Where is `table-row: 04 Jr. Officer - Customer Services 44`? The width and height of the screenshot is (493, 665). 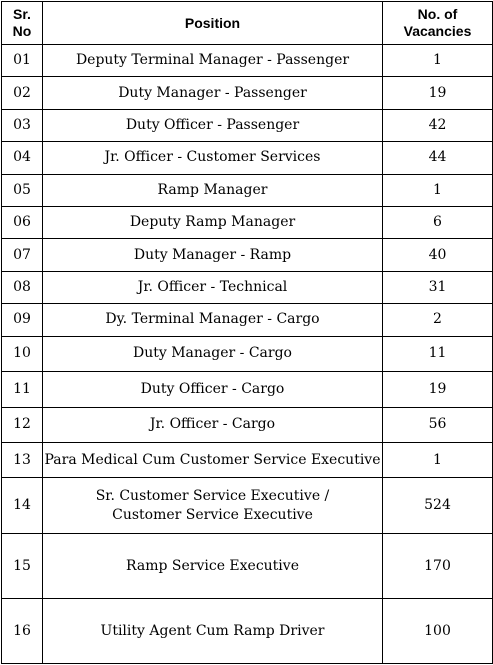
table-row: 04 Jr. Officer - Customer Services 44 is located at coordinates (247, 158).